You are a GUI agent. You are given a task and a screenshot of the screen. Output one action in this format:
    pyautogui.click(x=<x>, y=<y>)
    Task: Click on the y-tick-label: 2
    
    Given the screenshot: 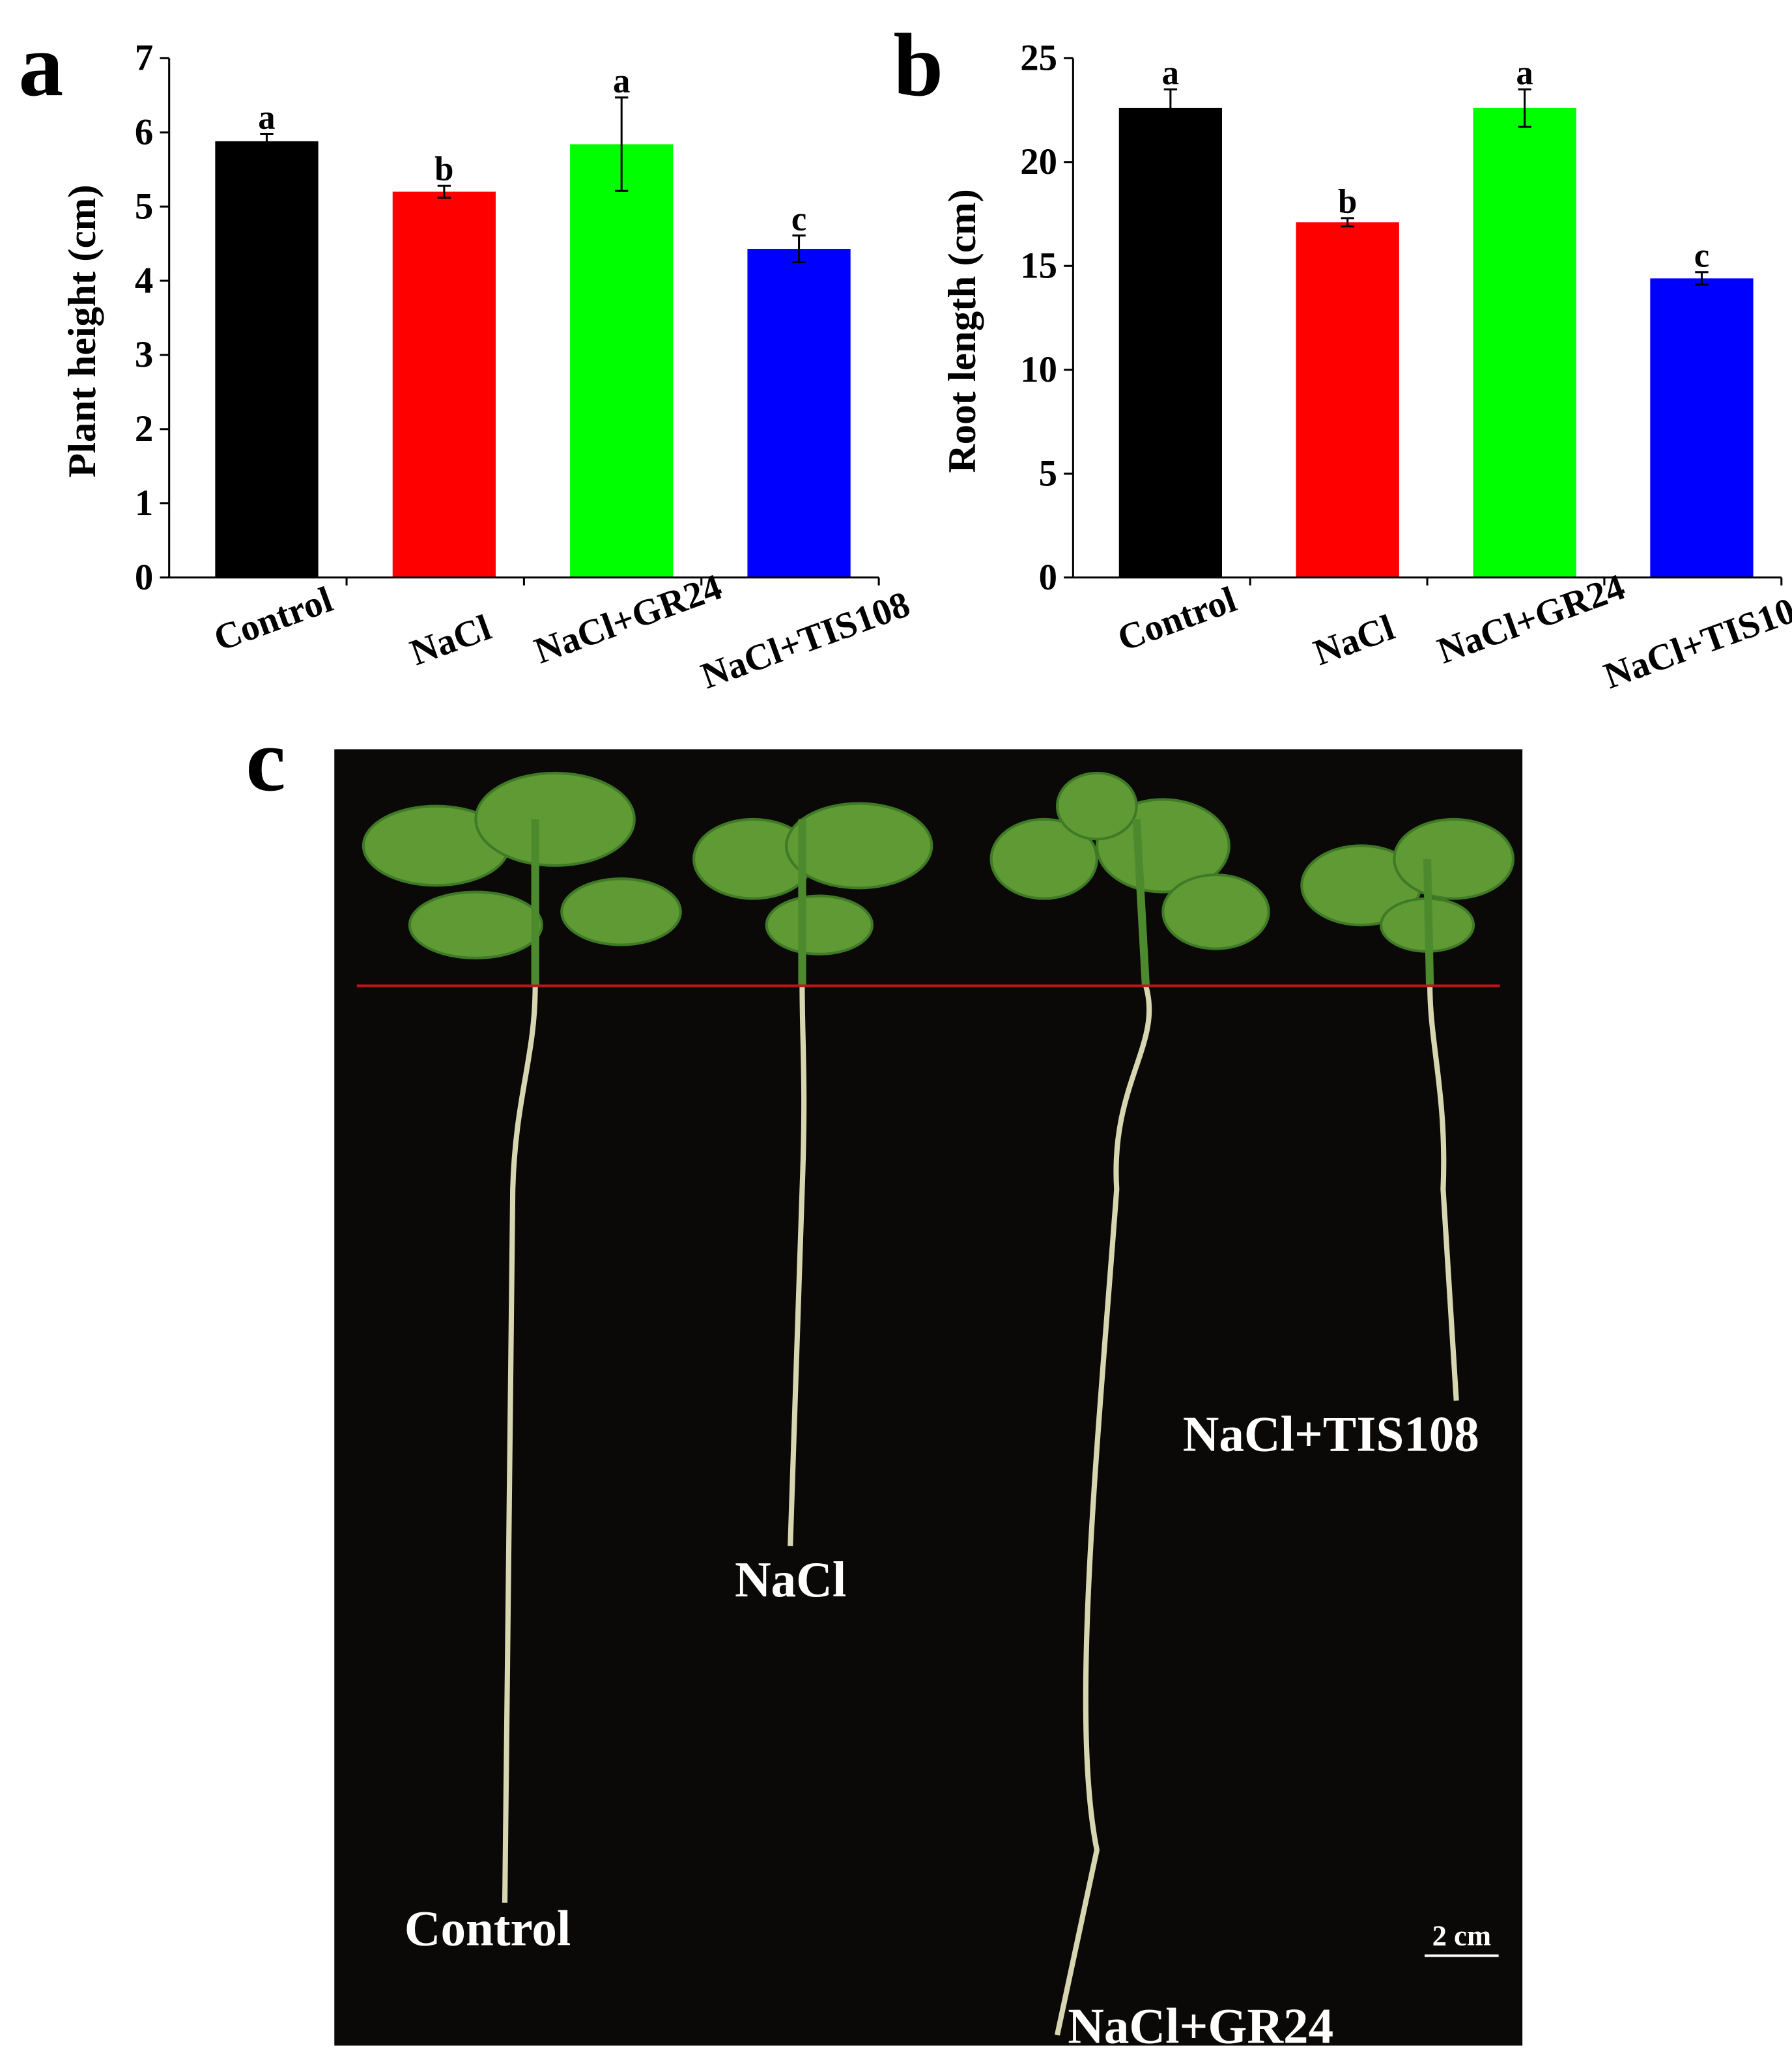 What is the action you would take?
    pyautogui.click(x=144, y=428)
    